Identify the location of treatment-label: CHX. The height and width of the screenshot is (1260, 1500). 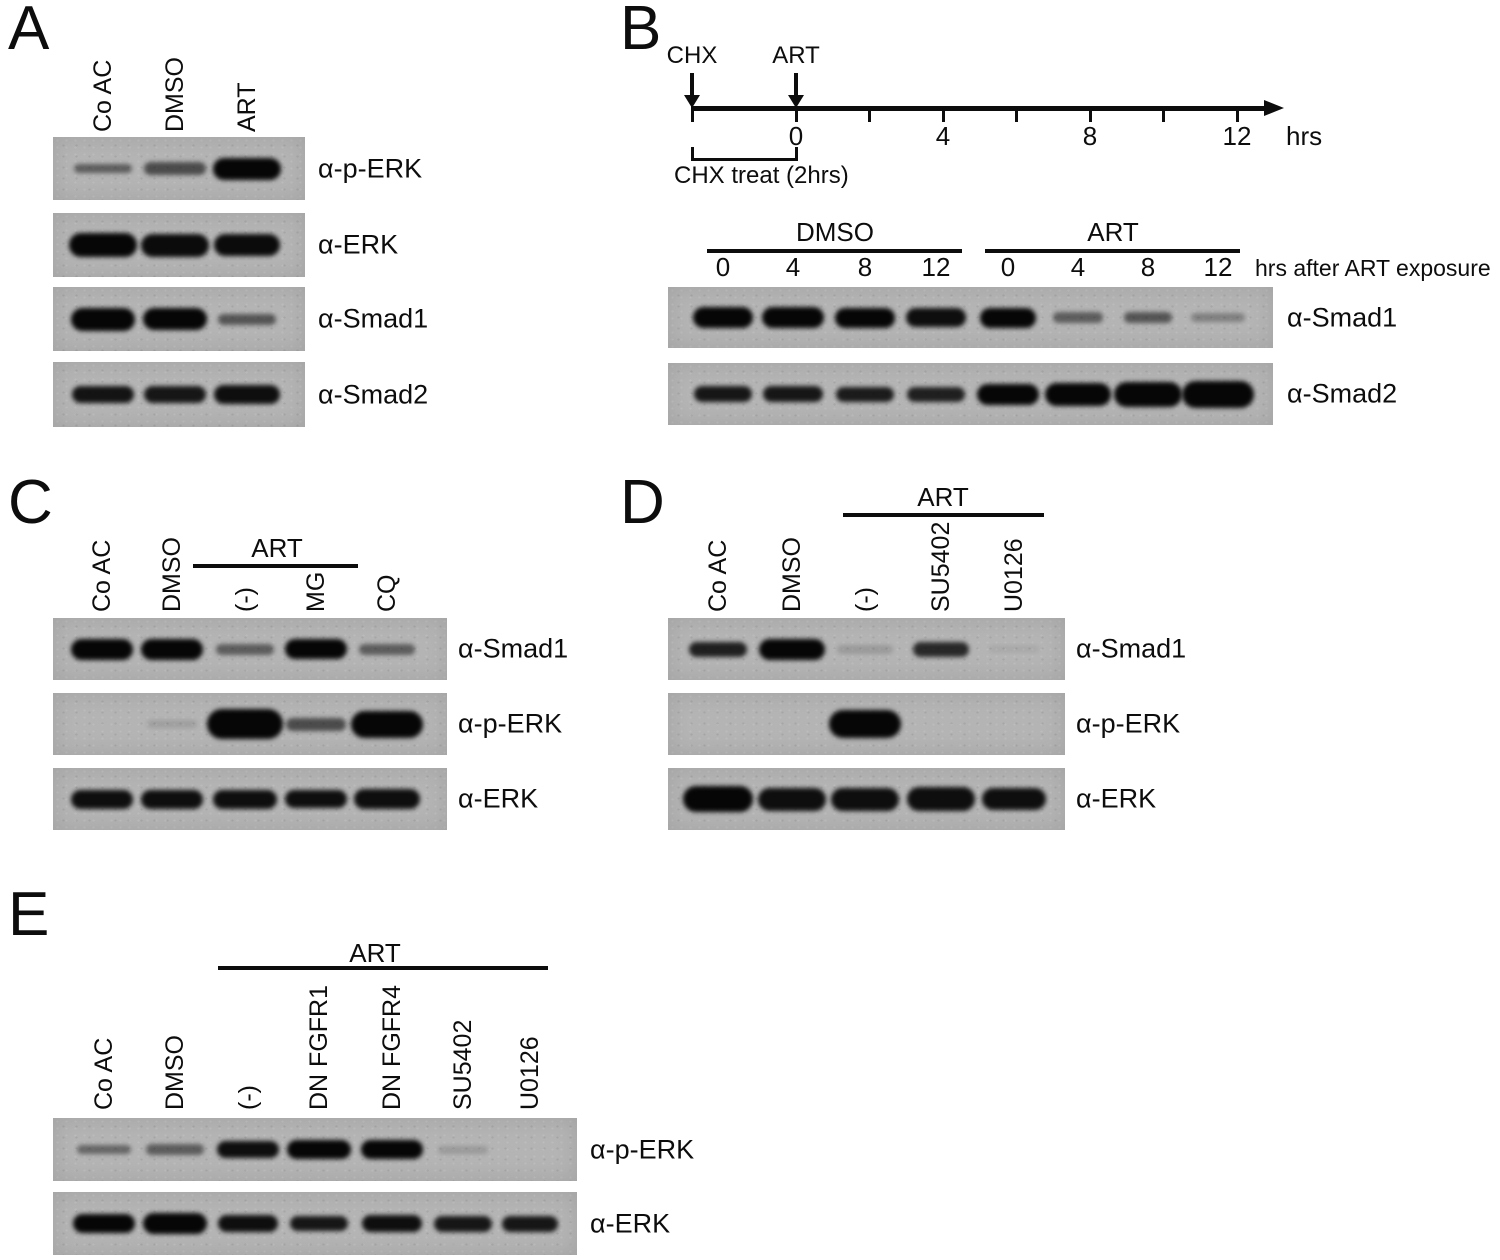
(692, 55).